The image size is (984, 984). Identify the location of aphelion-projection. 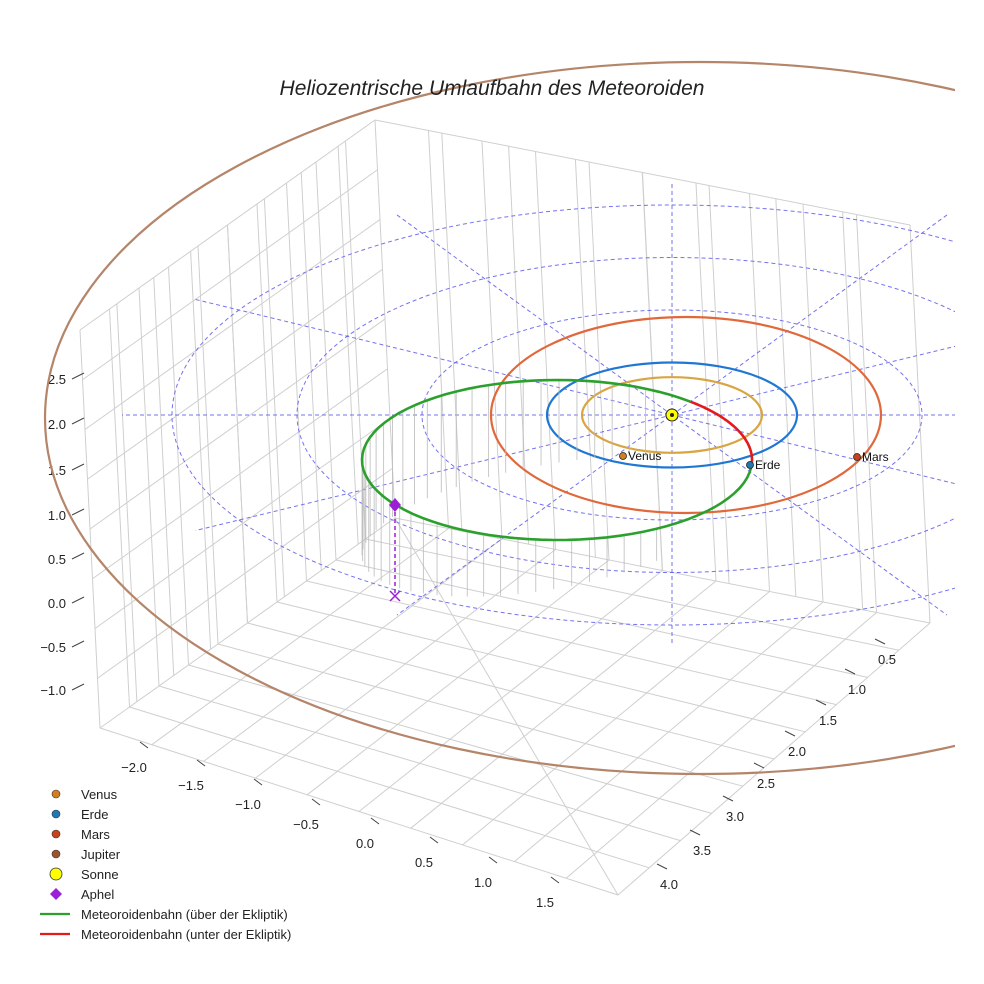
(395, 596).